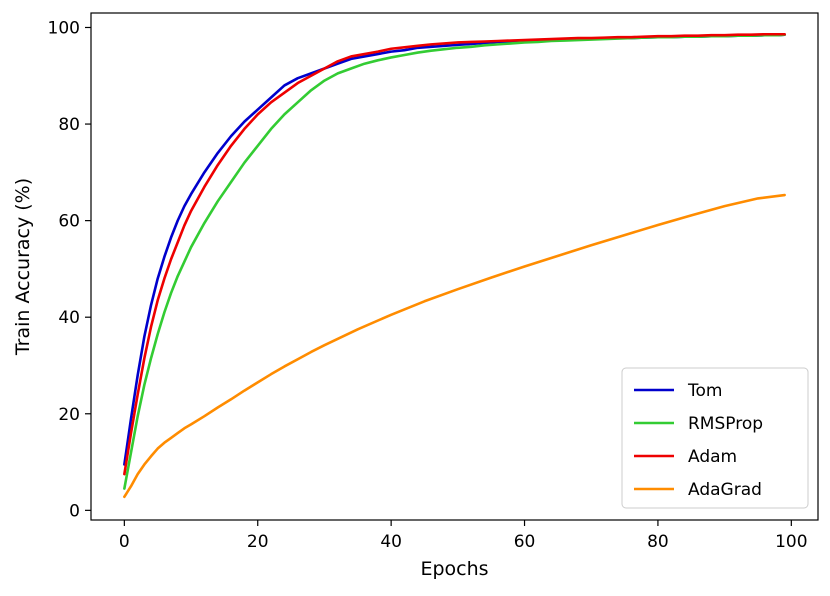 This screenshot has height=596, width=830. I want to click on y-axis-ticks: 0 20 40 60 80 100, so click(69, 269).